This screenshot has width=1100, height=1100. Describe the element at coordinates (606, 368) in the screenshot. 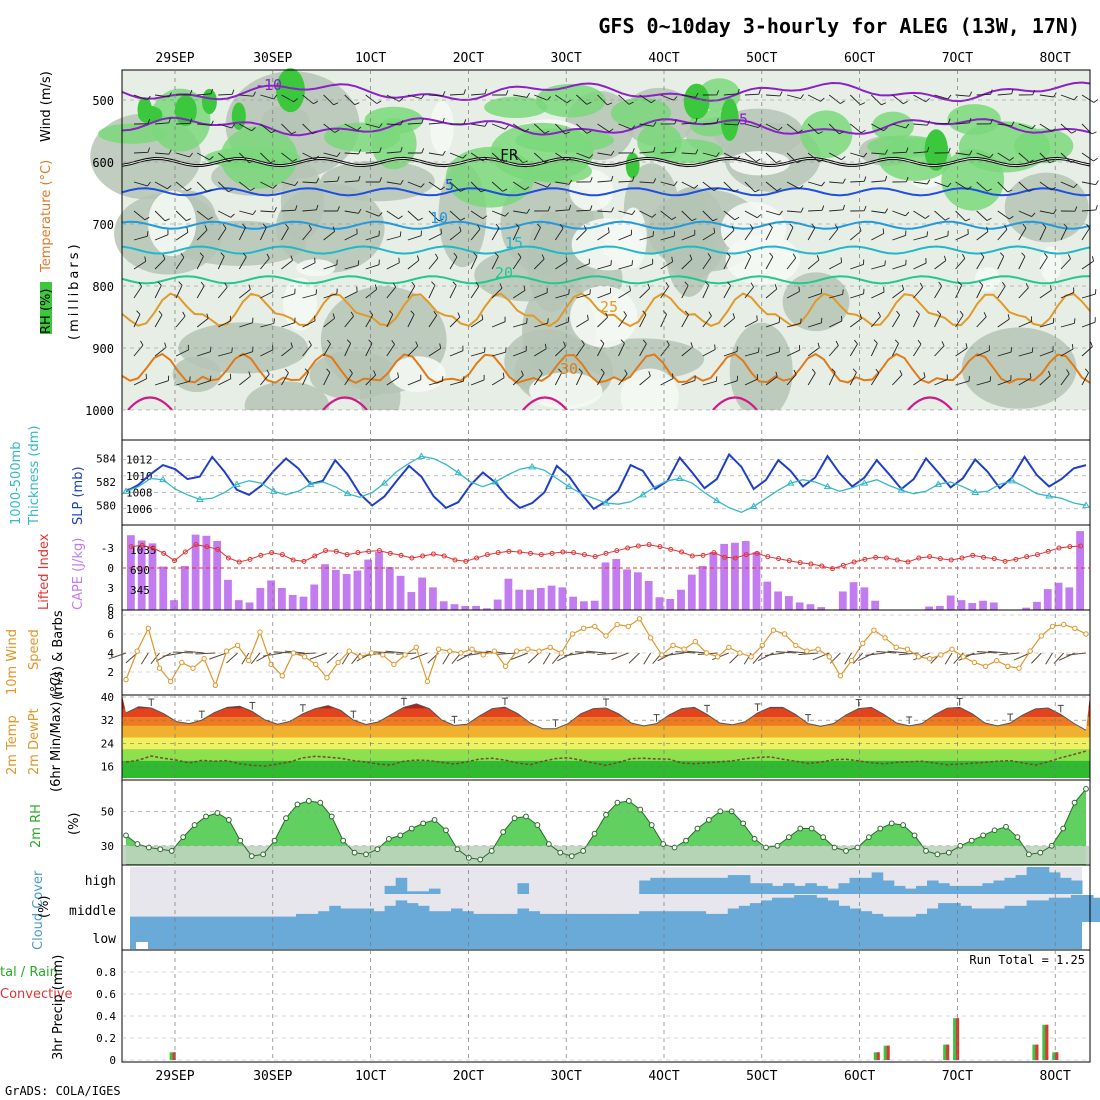

I see `isotherm-line` at that location.